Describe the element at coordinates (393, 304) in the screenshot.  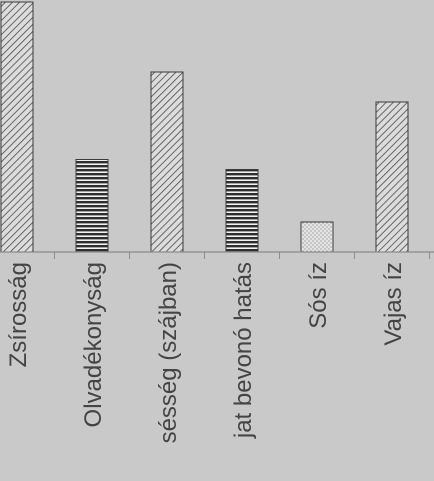
I see `category-label-6: Vajas íz` at that location.